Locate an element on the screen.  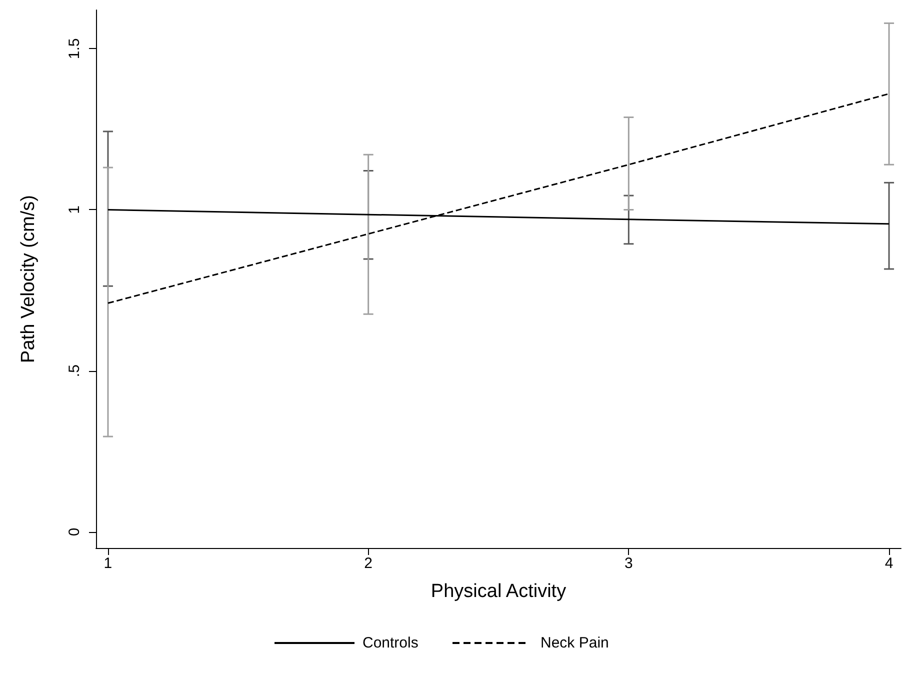
y-tick-label: 0 is located at coordinates (74, 532).